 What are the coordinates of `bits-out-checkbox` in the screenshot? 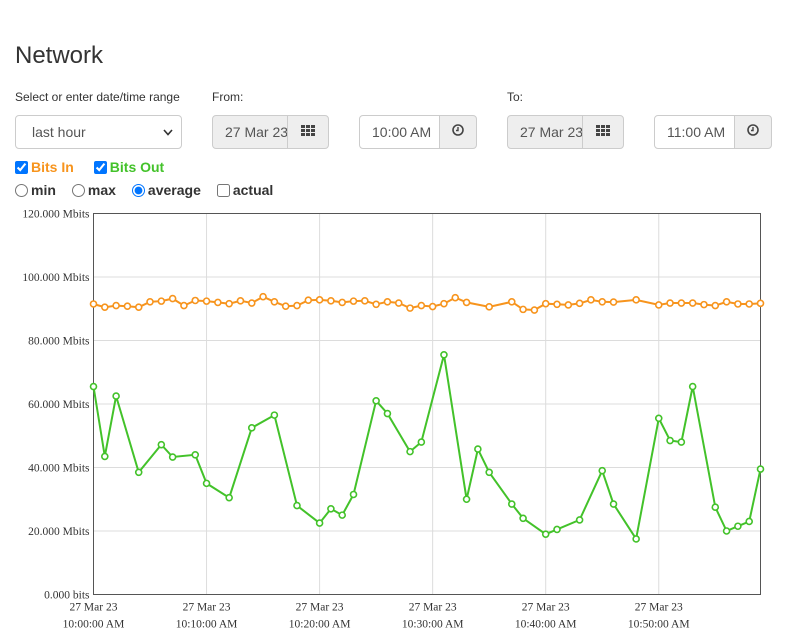 It's located at (100, 167).